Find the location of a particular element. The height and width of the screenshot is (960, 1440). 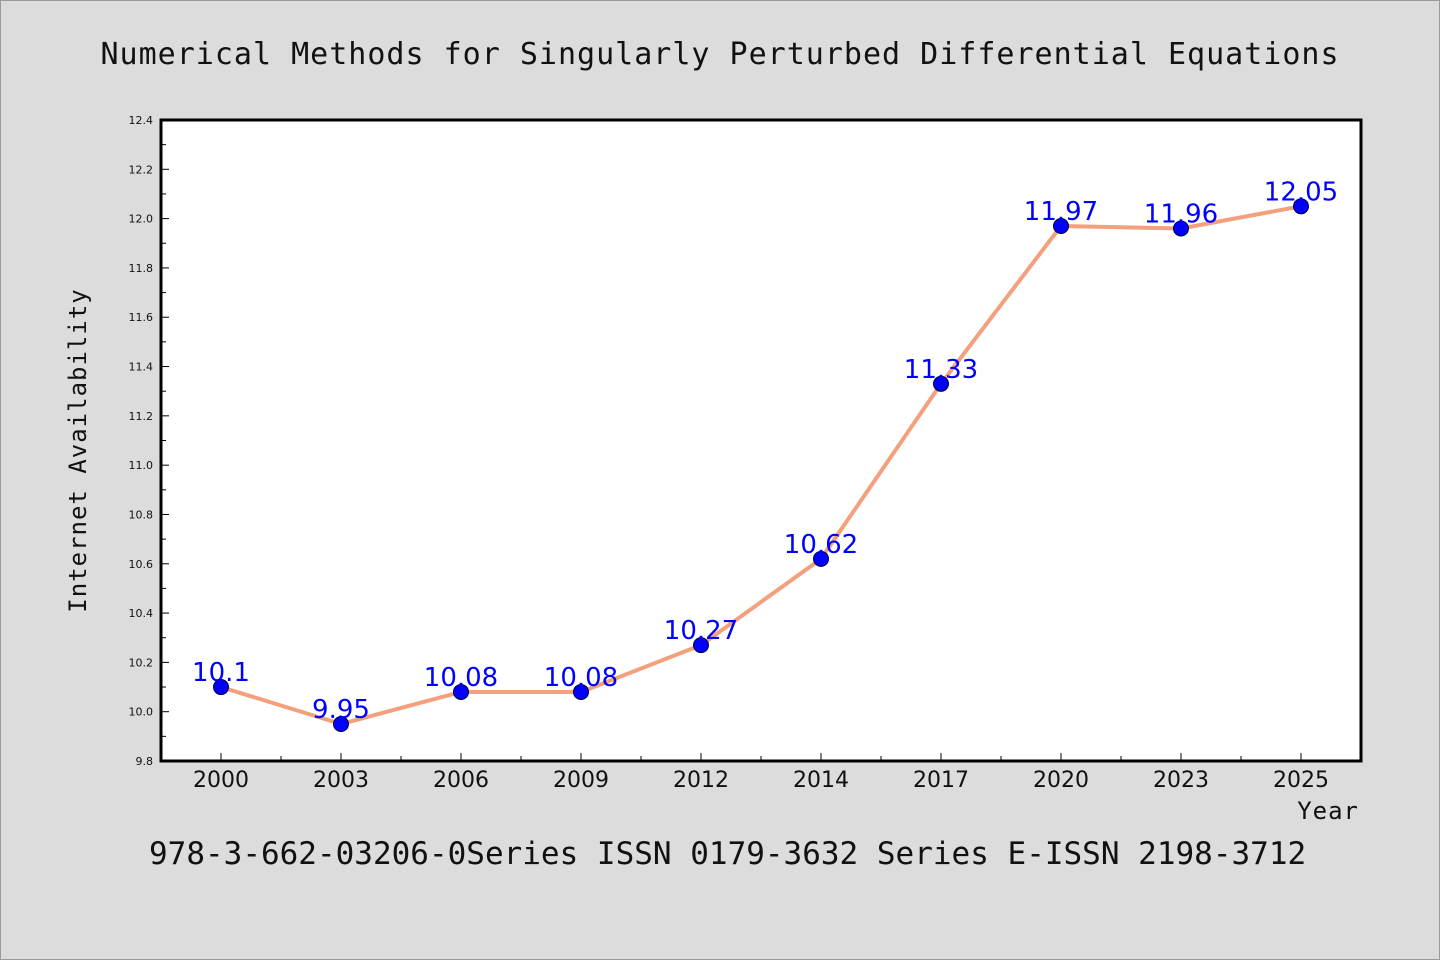

y-tick-label: 10.4 is located at coordinates (141, 613).